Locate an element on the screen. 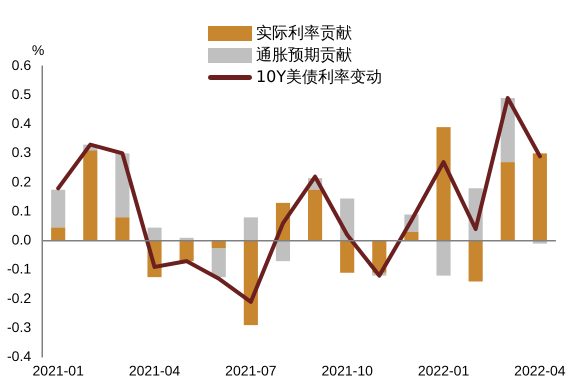 The width and height of the screenshot is (572, 388). x-tick-label: 2021-01 is located at coordinates (58, 370).